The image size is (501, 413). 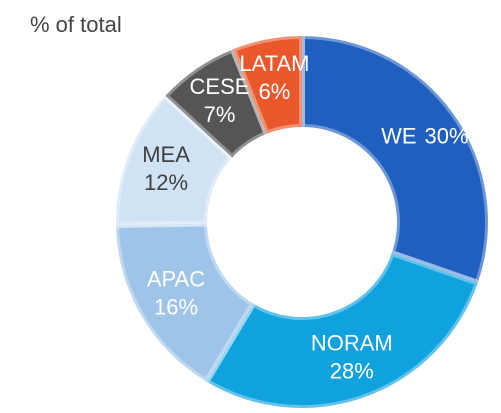 What do you see at coordinates (166, 154) in the screenshot?
I see `segment-label: MEA` at bounding box center [166, 154].